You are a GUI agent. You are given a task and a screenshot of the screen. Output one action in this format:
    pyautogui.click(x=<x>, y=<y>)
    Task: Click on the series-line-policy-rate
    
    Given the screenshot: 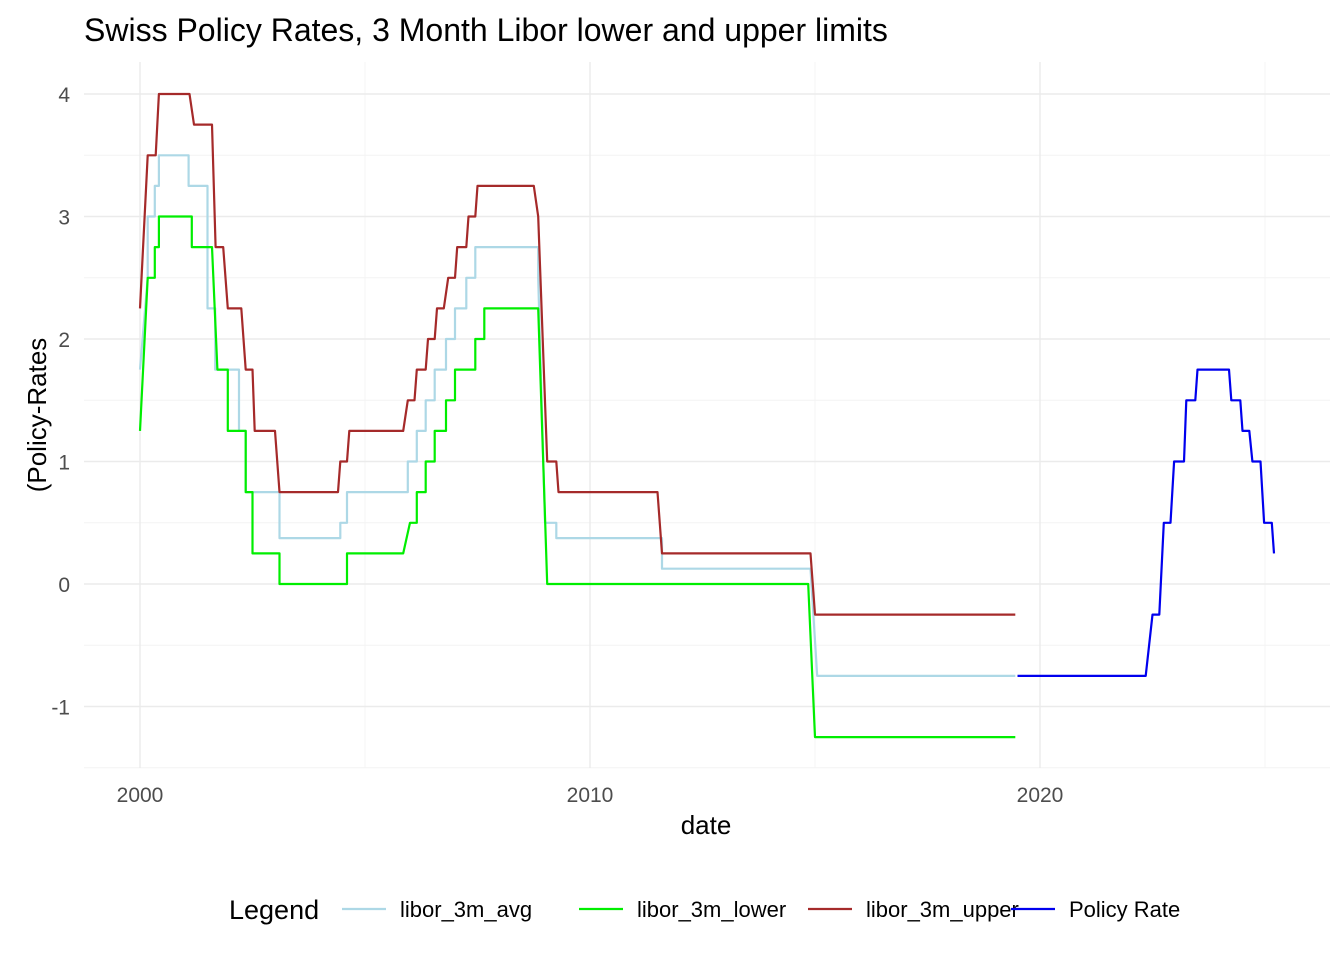 What is the action you would take?
    pyautogui.click(x=1146, y=523)
    